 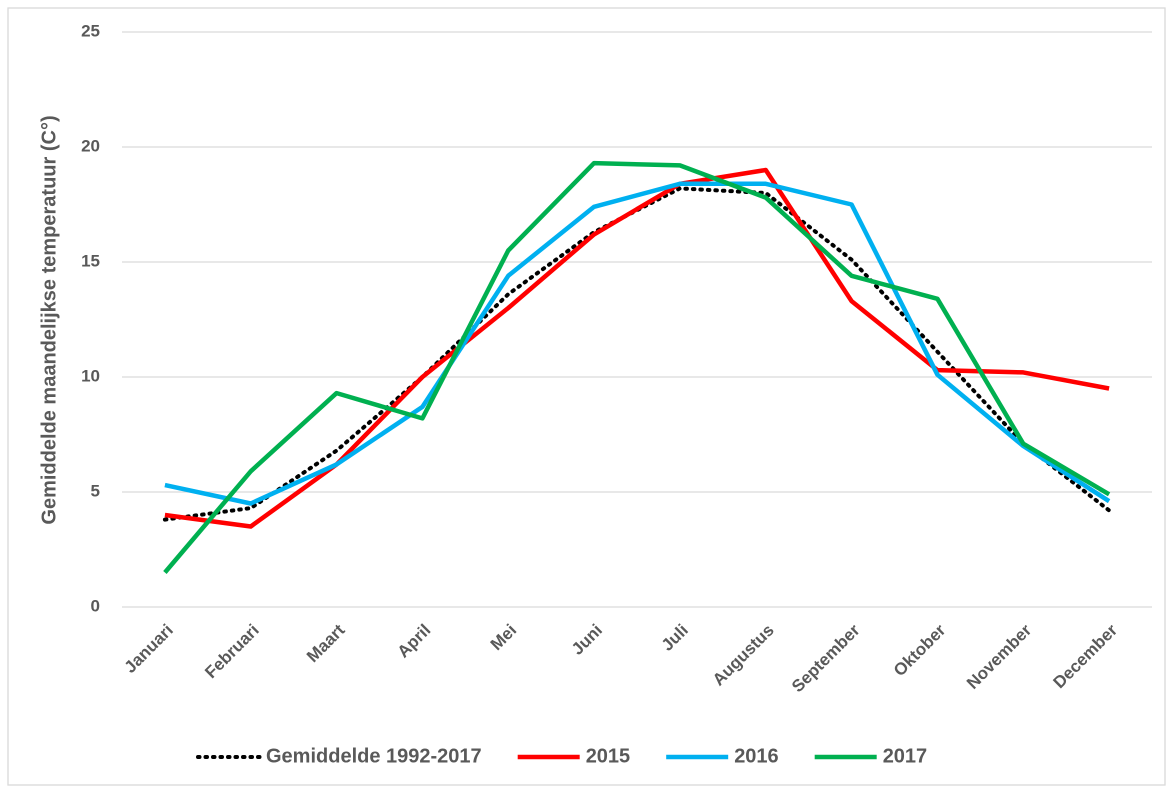 What do you see at coordinates (90, 375) in the screenshot?
I see `y-tick-label: 10` at bounding box center [90, 375].